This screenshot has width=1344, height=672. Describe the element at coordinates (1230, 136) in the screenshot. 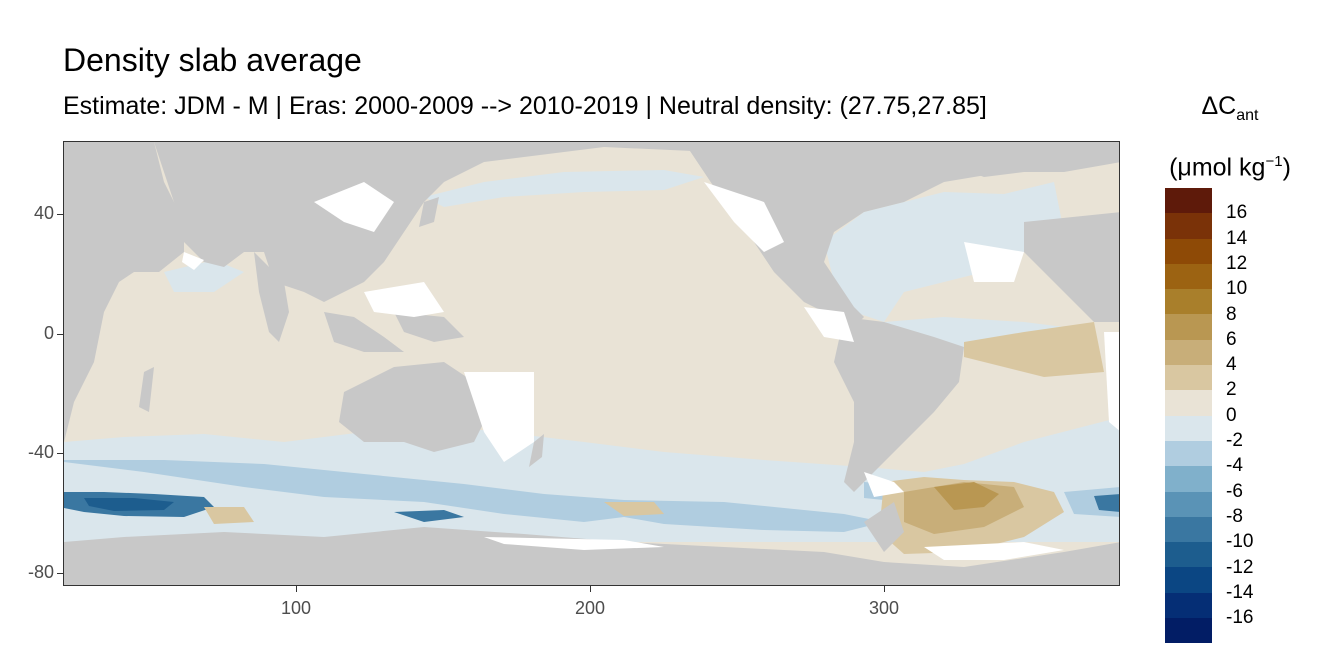

I see `legend-title: ΔCant (μmol kg−1)` at that location.